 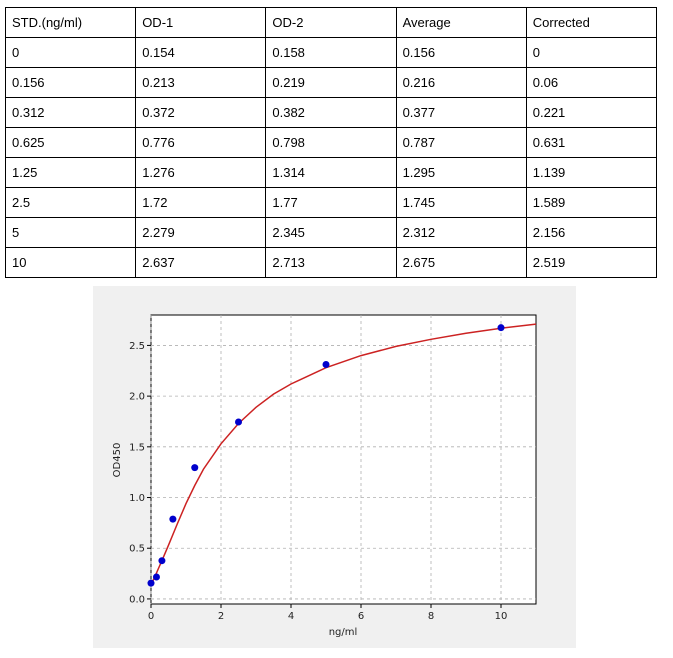 I want to click on x-tick-label: 0, so click(x=151, y=616).